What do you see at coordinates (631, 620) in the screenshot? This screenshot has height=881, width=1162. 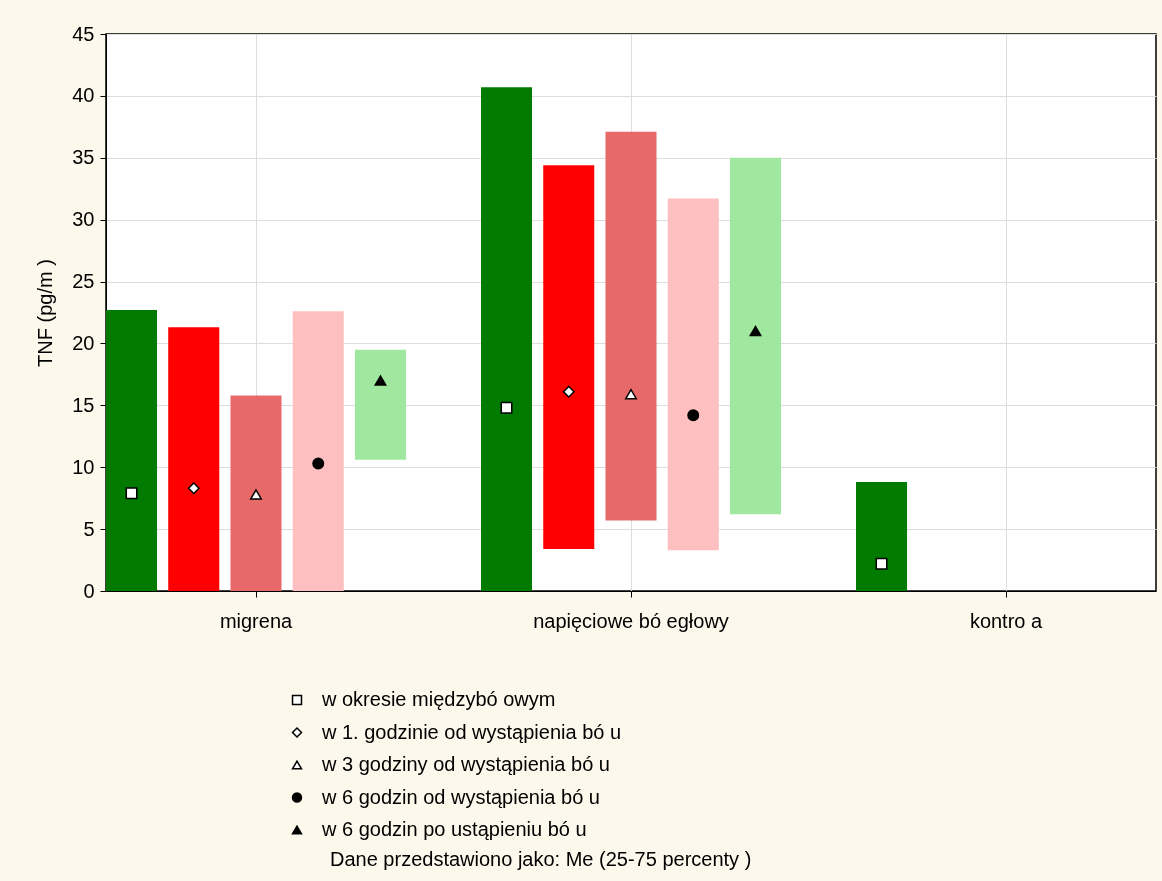 I see `x-tick-label: napięciowe bó egłowy` at bounding box center [631, 620].